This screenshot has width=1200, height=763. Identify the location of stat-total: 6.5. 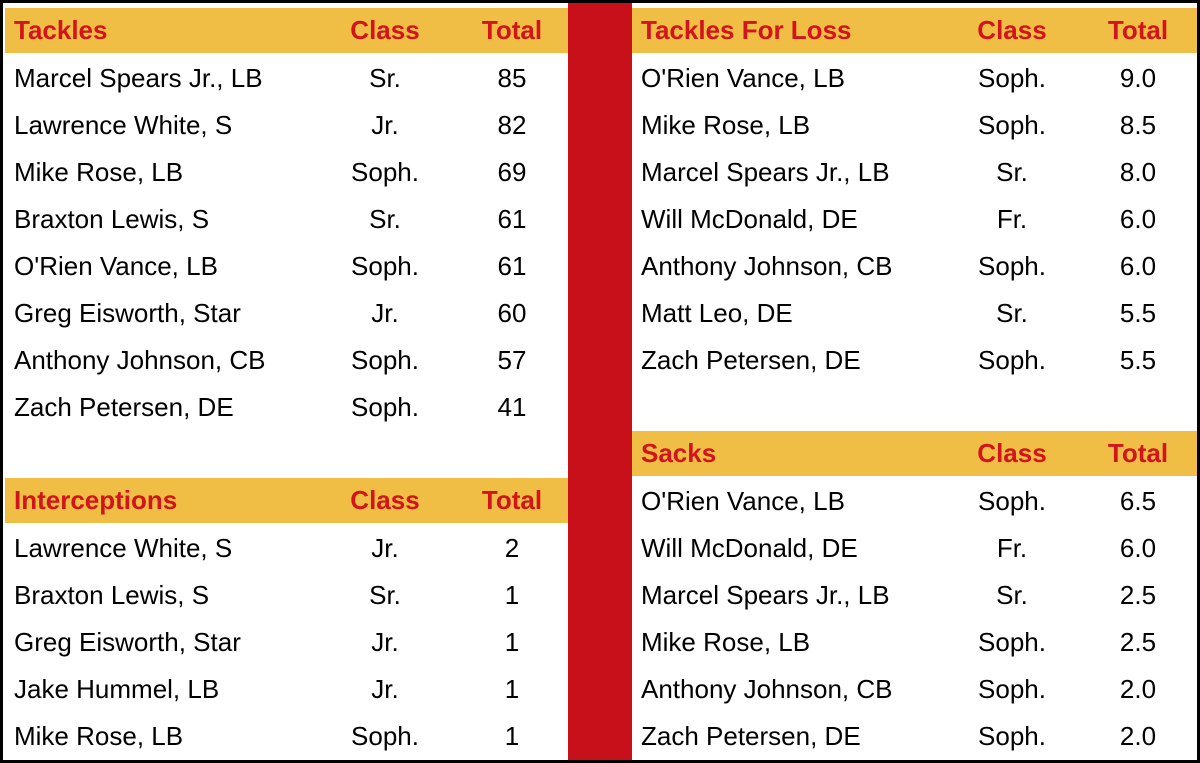
(1138, 501).